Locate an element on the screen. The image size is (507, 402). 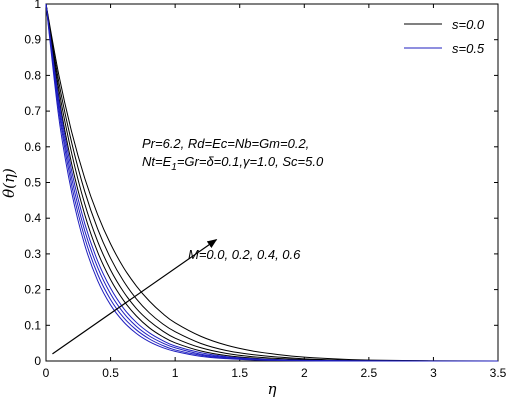
legend: s=0.0 s=0.5 is located at coordinates (445, 38).